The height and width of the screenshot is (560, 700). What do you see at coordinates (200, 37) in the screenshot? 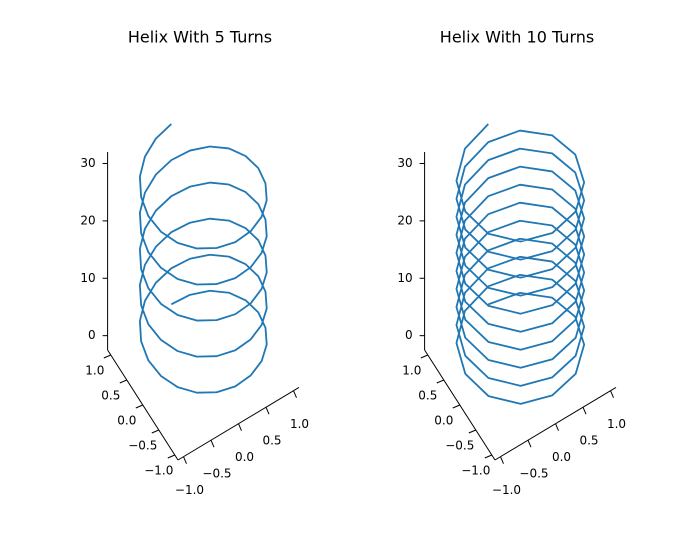
I see `subplot-title: Helix With 5 Turns` at bounding box center [200, 37].